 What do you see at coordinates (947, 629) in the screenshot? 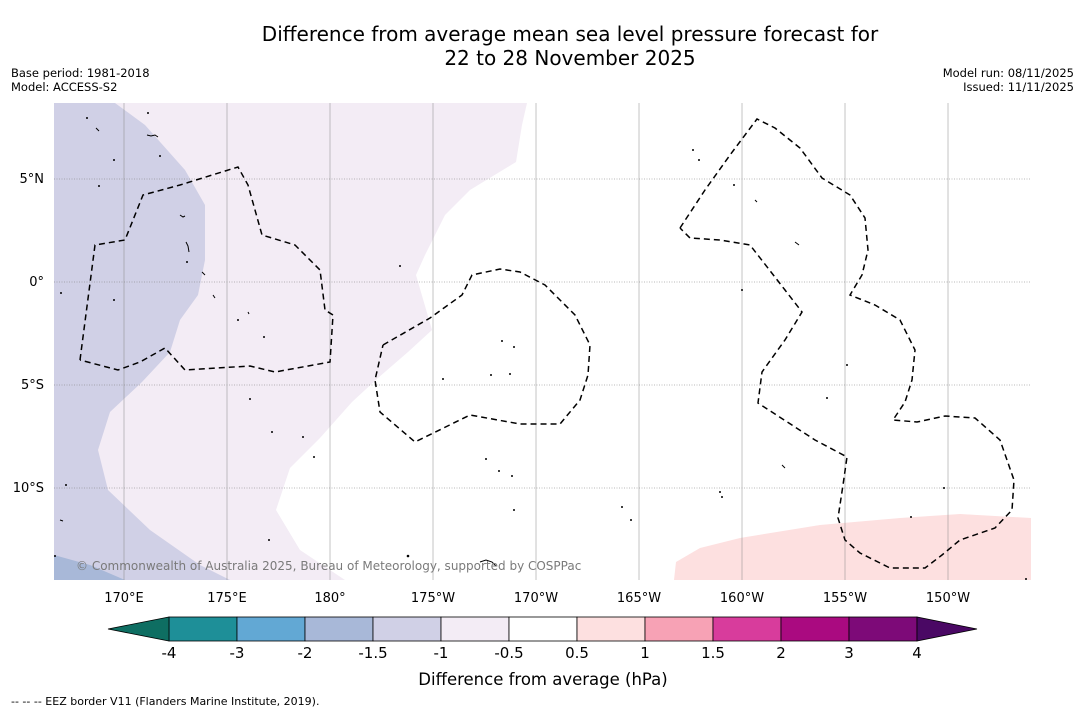
I see `colorbar-over-arrow` at bounding box center [947, 629].